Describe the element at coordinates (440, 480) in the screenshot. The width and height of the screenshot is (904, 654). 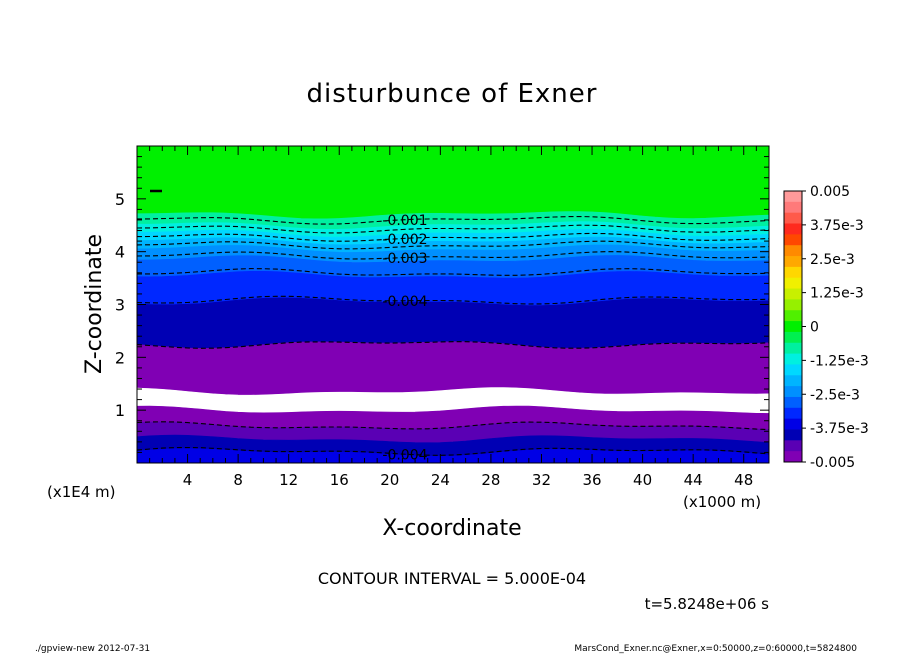
I see `x-tick-label: 24` at that location.